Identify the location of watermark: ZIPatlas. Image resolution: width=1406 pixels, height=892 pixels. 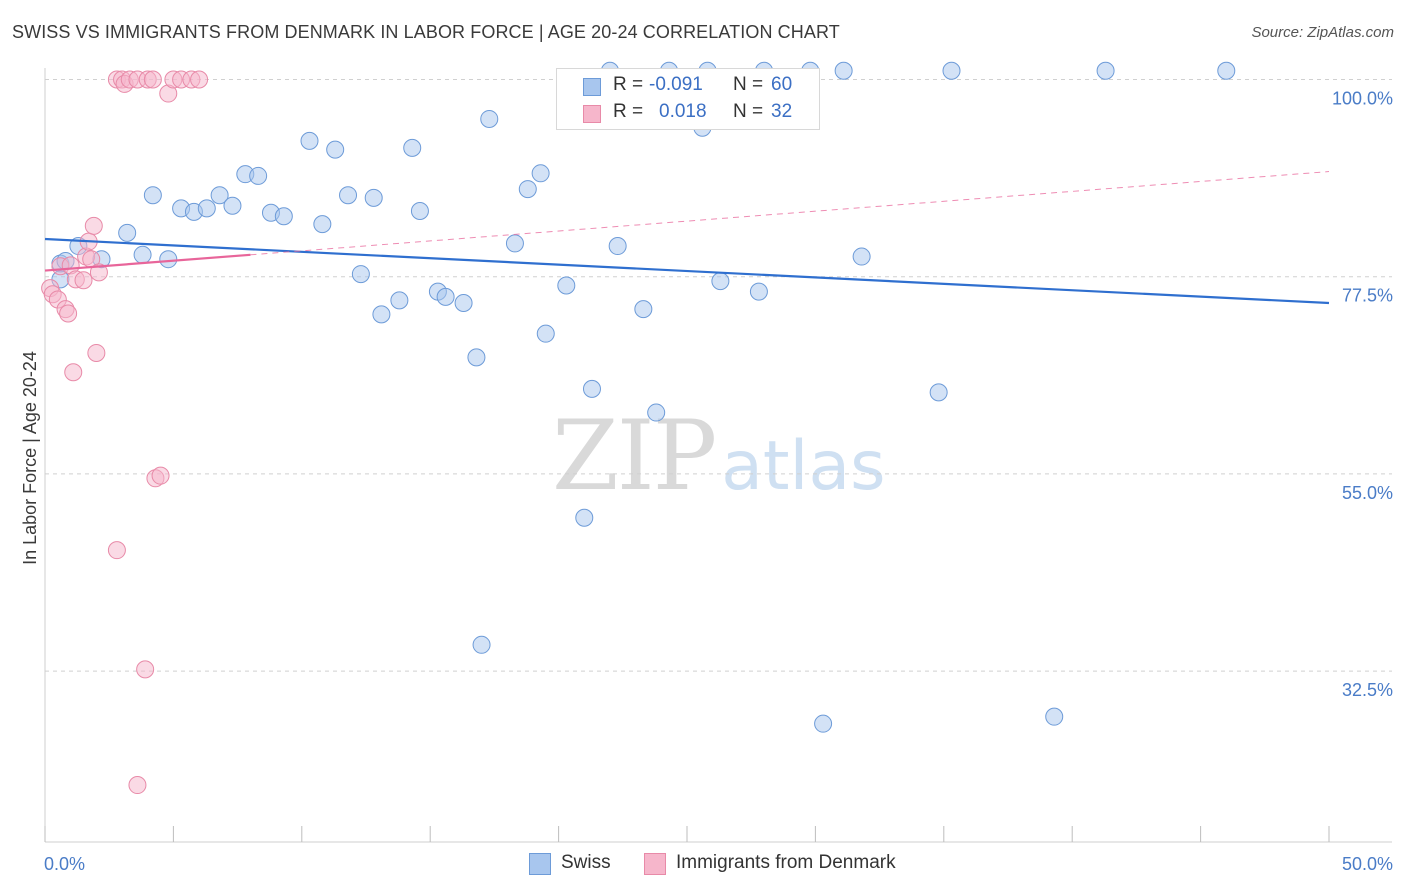
(719, 456).